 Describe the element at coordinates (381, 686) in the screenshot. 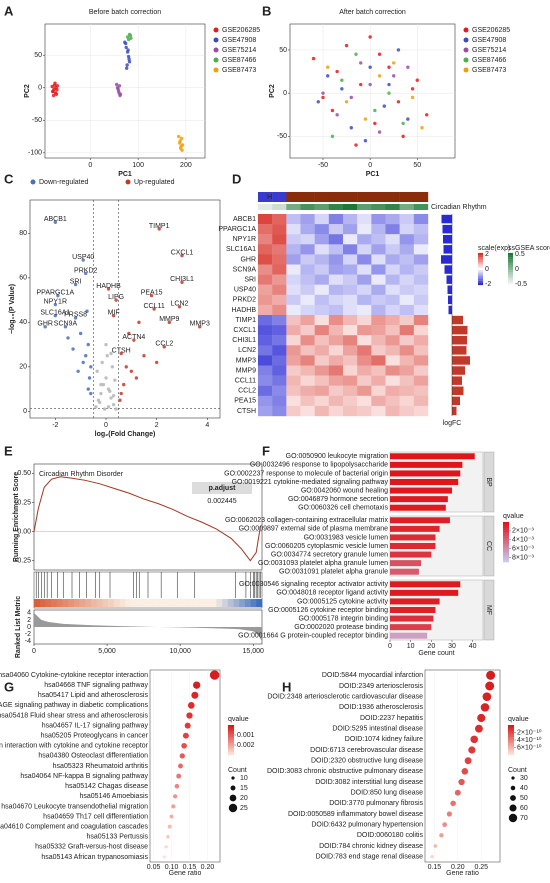

I see `term-label: DOID:2349 arteriosclerosis` at that location.